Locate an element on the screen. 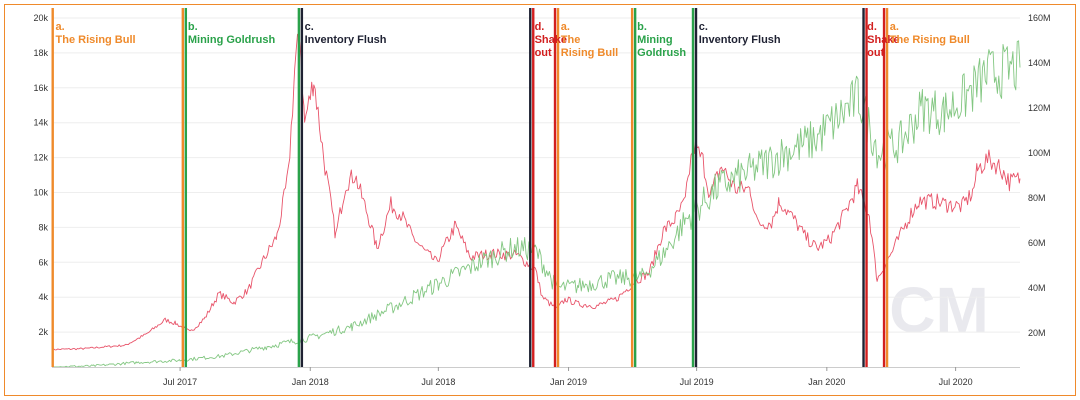 The height and width of the screenshot is (400, 1080). x-tick-label: Jul 2020 is located at coordinates (956, 382).